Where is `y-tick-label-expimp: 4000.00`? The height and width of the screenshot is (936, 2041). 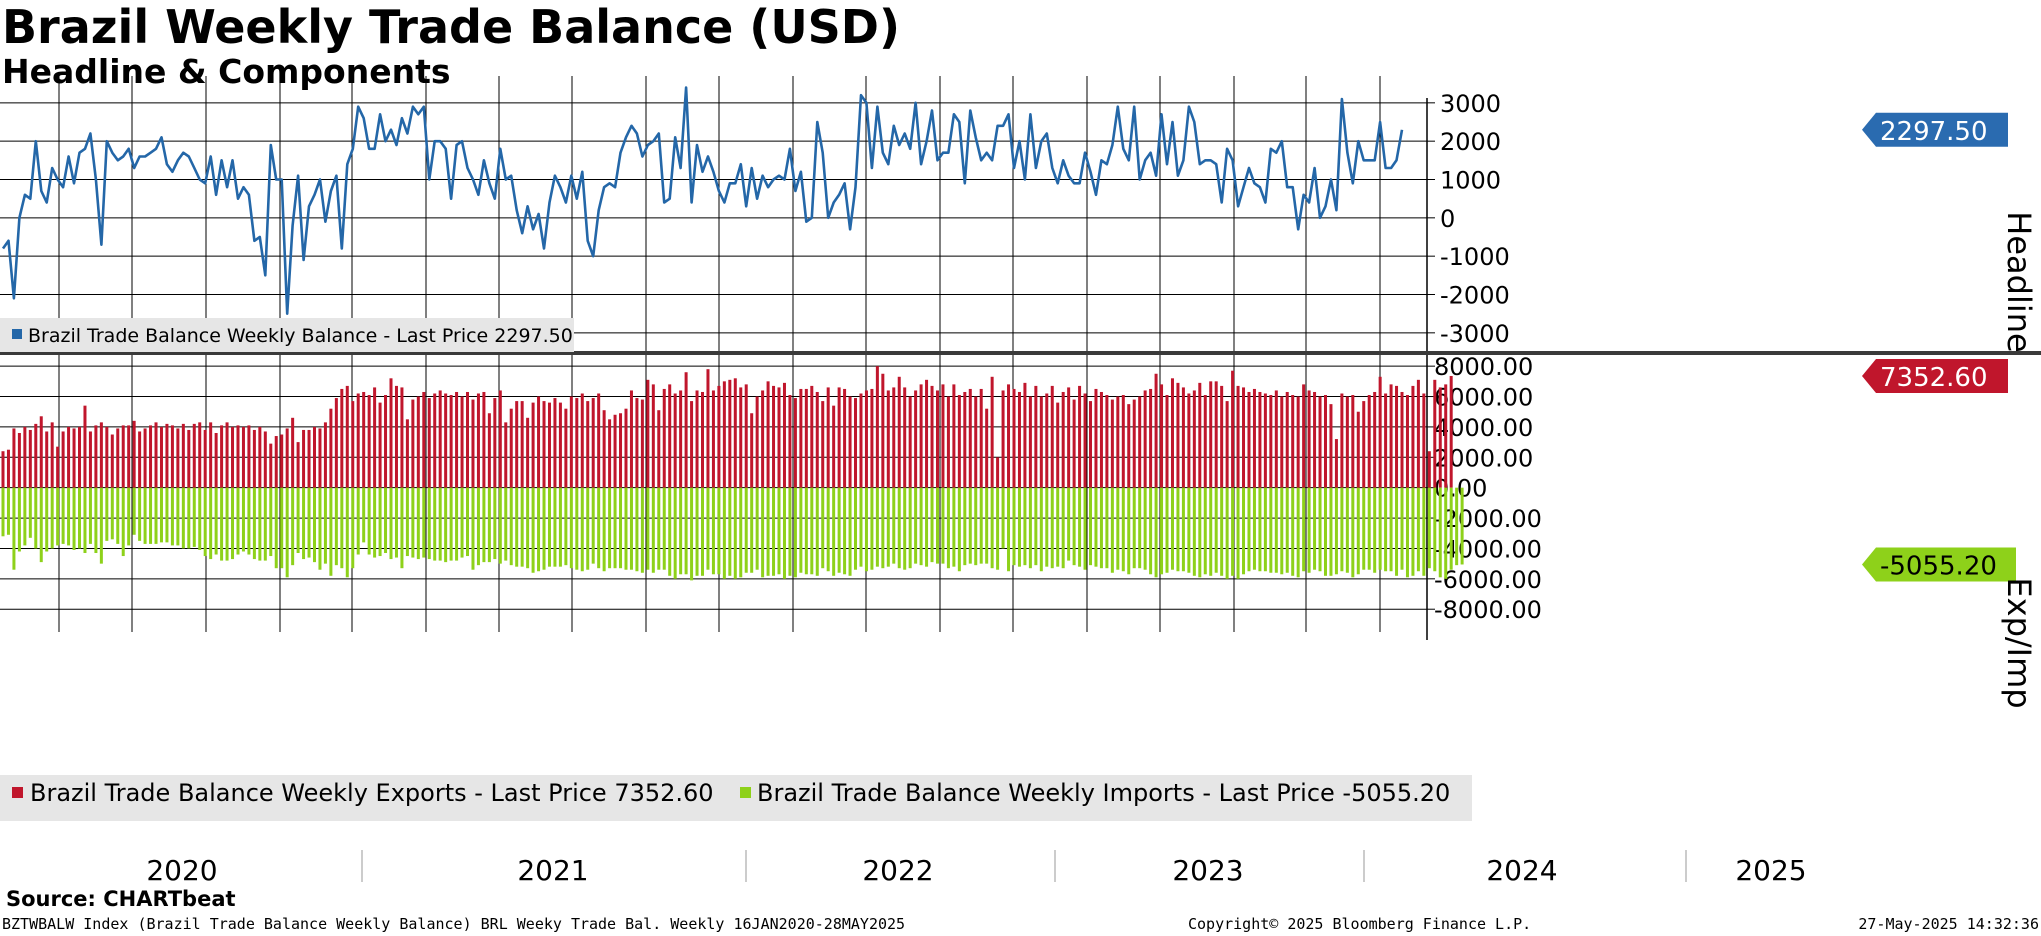 y-tick-label-expimp: 4000.00 is located at coordinates (1483, 428).